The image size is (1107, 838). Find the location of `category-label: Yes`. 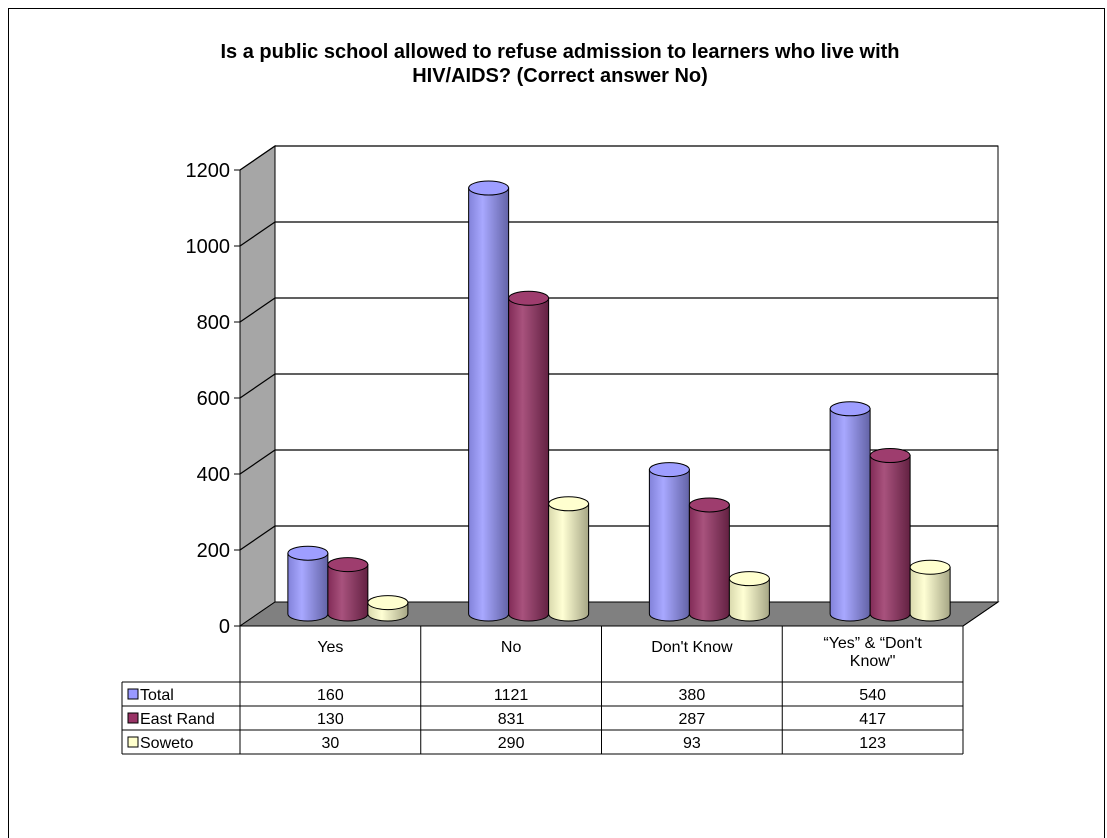

category-label: Yes is located at coordinates (330, 647).